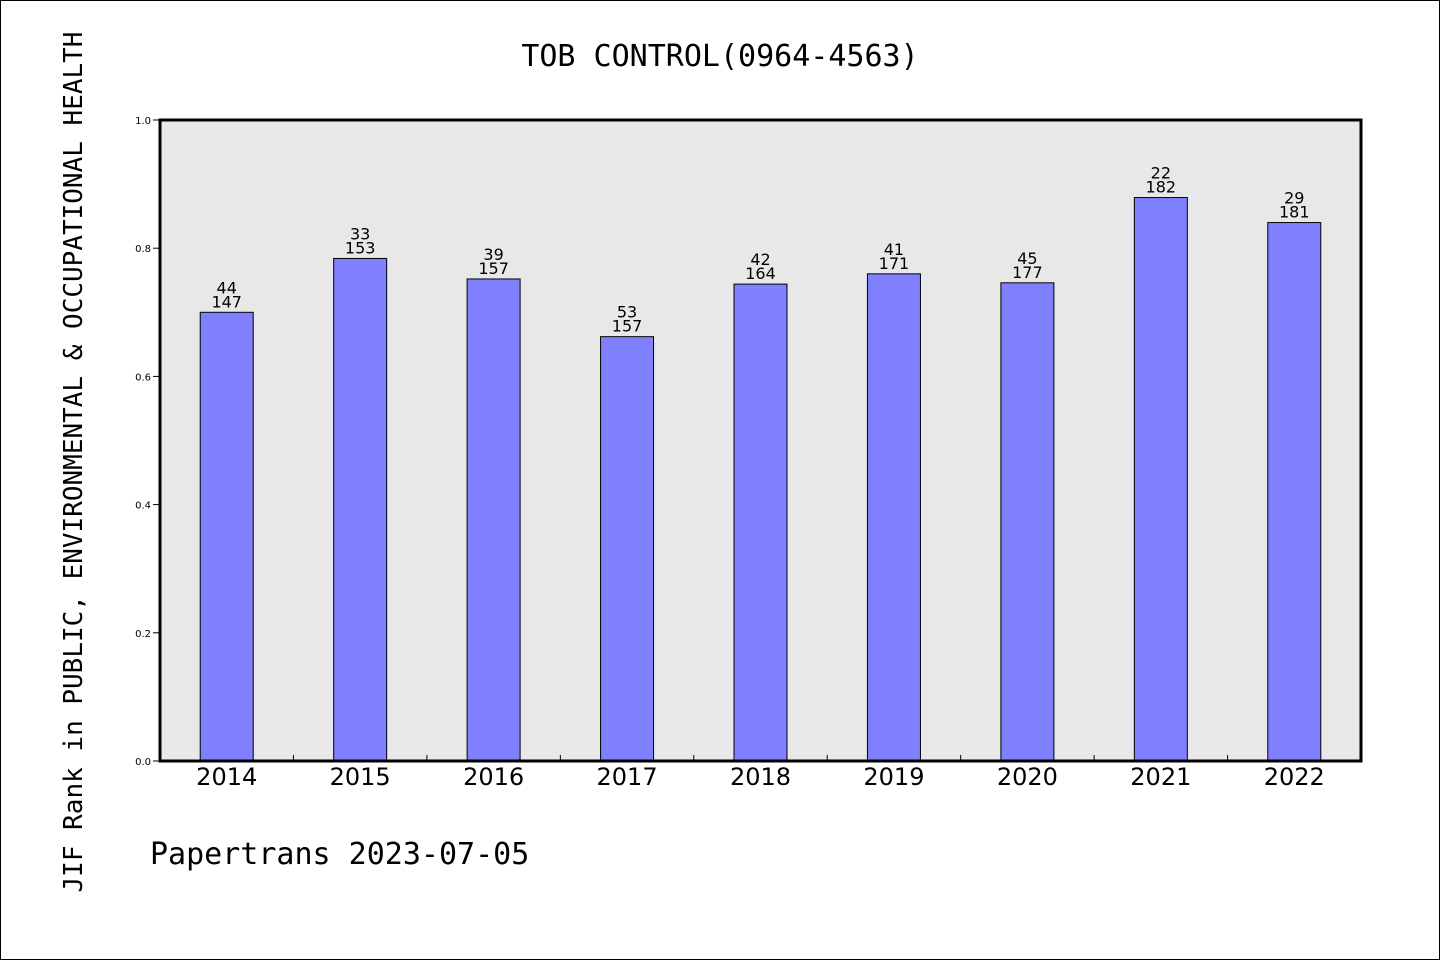 The width and height of the screenshot is (1440, 960). I want to click on bar-rank-label: 44, so click(227, 287).